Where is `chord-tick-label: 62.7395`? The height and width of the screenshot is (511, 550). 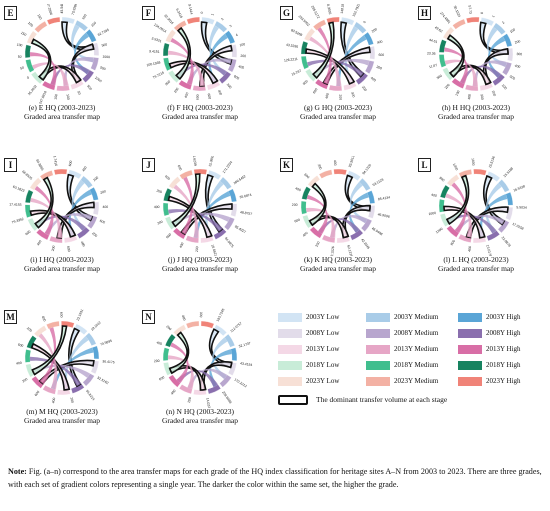 chord-tick-label: 62.7395 is located at coordinates (103, 32).